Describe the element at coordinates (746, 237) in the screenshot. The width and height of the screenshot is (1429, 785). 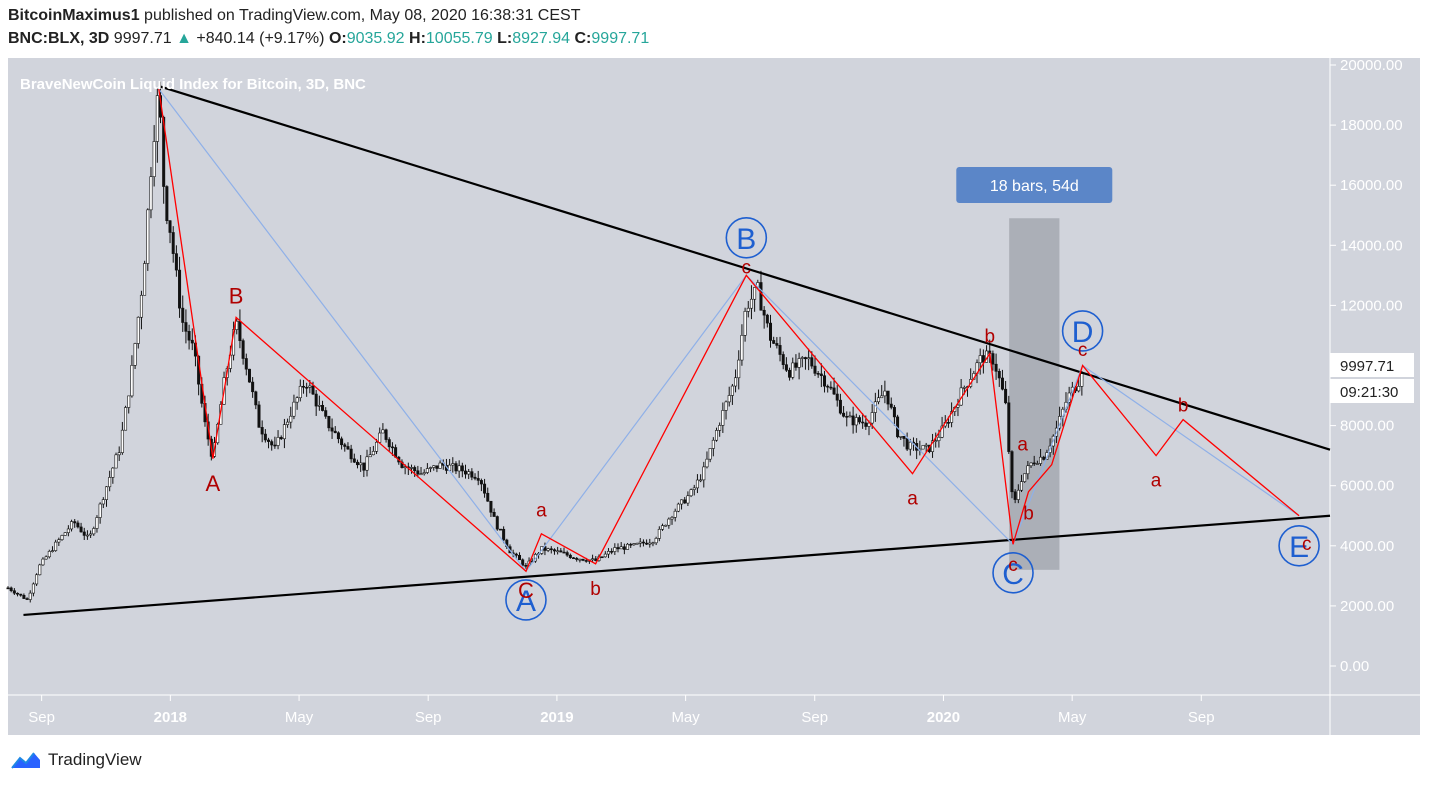
I see `wave-circle-B` at that location.